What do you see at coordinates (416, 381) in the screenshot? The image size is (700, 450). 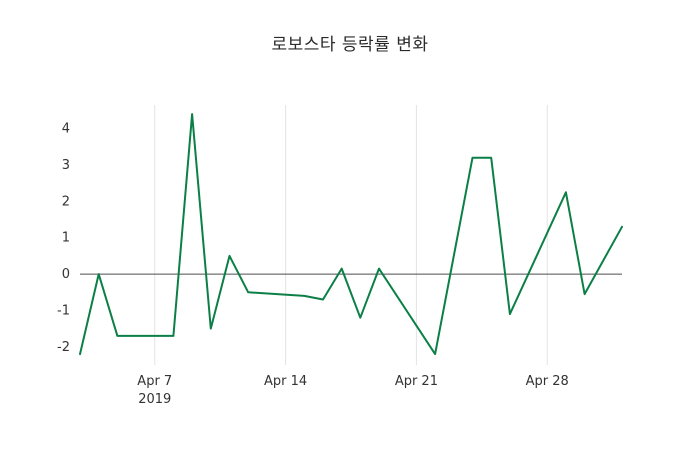 I see `x-tick-label: Apr 21` at bounding box center [416, 381].